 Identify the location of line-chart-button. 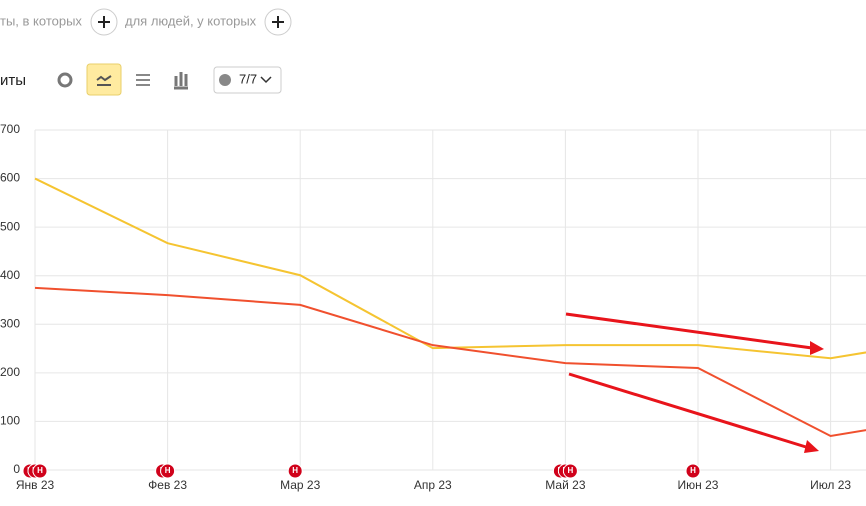
(104, 79).